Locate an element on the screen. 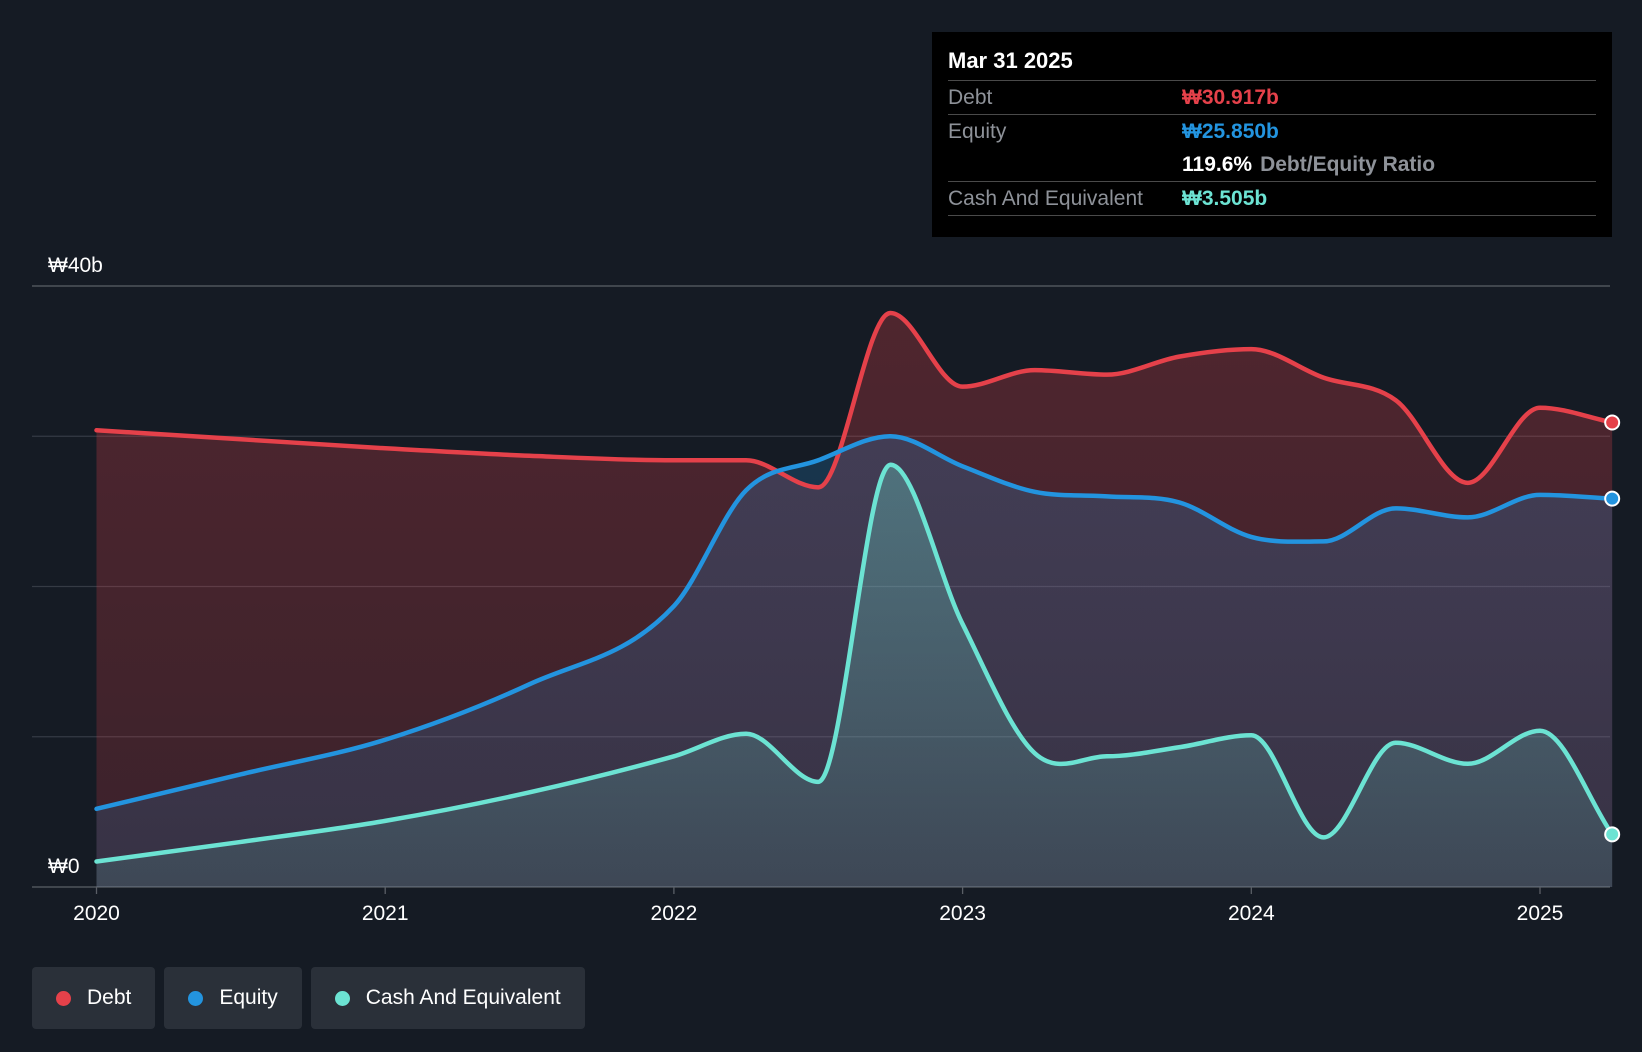 Image resolution: width=1642 pixels, height=1052 pixels. tooltip-row-ratio: 119.6% Debt/Equity Ratio is located at coordinates (1272, 164).